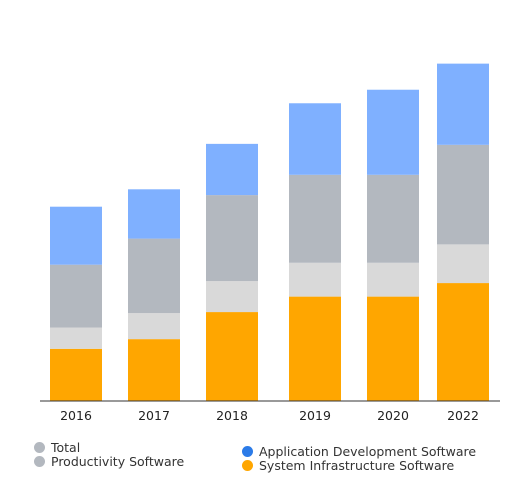 This screenshot has width=521, height=482. I want to click on legend-item-productivity-software: Productivity Software, so click(109, 461).